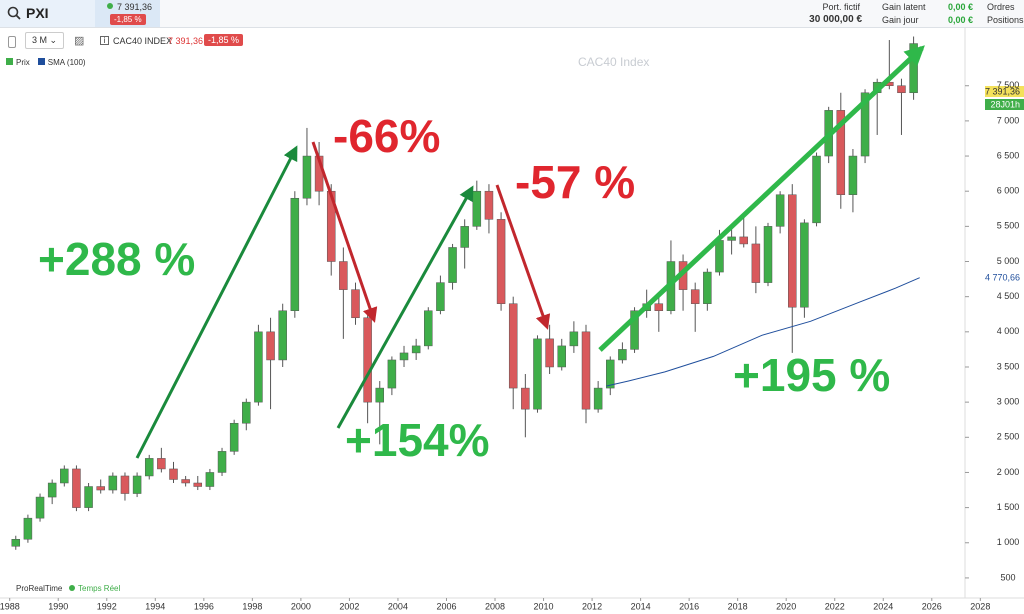 The width and height of the screenshot is (1024, 614). I want to click on legend-entry: SMA (100), so click(61, 62).